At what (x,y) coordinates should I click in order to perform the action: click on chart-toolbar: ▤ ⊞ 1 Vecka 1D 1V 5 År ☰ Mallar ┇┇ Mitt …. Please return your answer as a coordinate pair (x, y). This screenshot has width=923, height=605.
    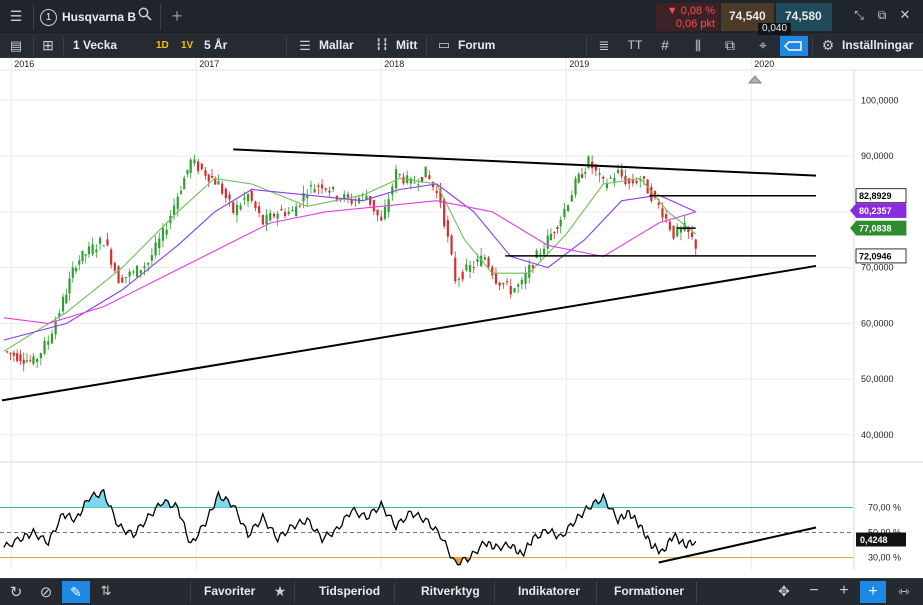
    Looking at the image, I should click on (461, 46).